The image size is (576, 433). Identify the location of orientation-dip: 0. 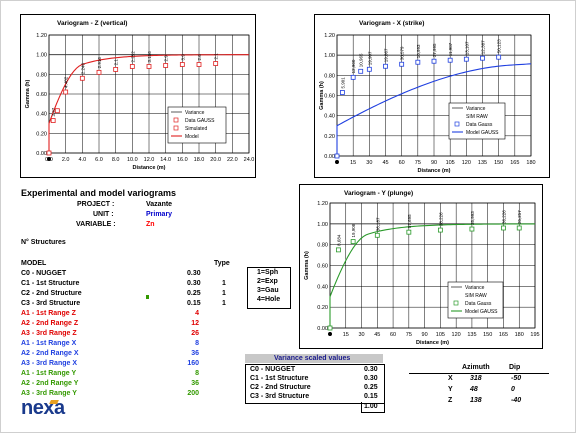
(513, 389).